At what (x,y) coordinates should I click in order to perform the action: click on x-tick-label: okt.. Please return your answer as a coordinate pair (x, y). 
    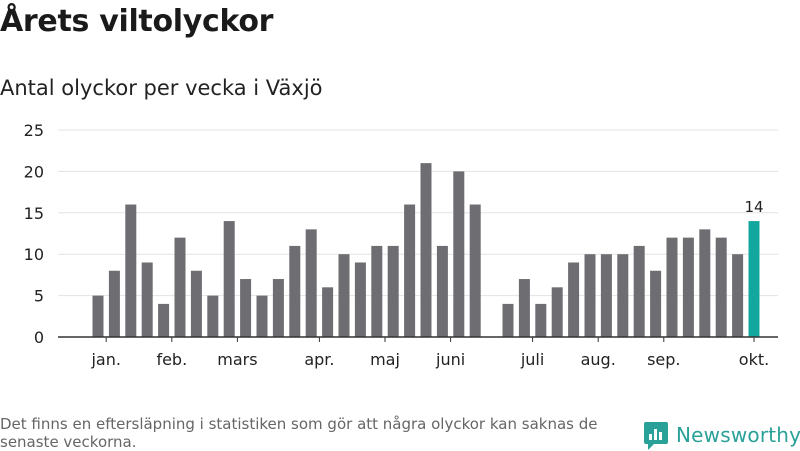
    Looking at the image, I should click on (754, 359).